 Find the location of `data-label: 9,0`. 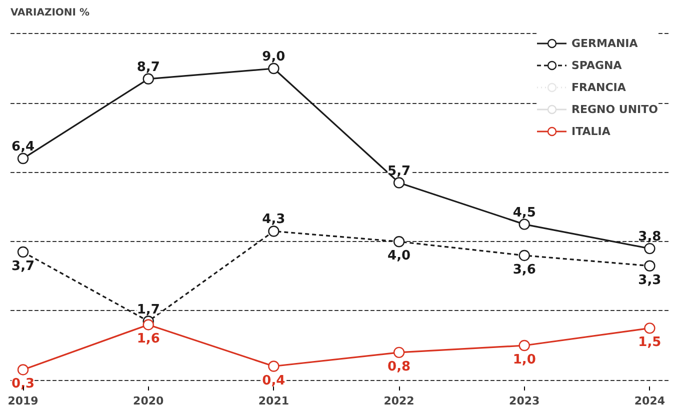

data-label: 9,0 is located at coordinates (274, 57).